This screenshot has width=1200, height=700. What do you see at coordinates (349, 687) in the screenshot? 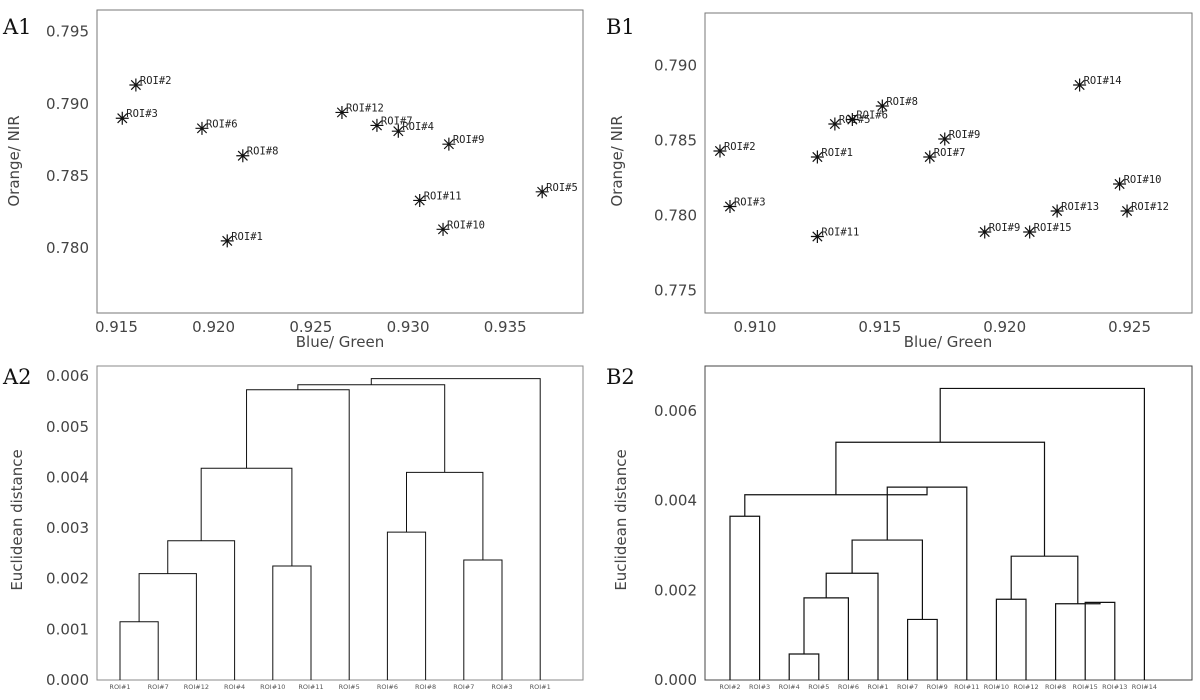
I see `leaf-label: ROI#5` at bounding box center [349, 687].